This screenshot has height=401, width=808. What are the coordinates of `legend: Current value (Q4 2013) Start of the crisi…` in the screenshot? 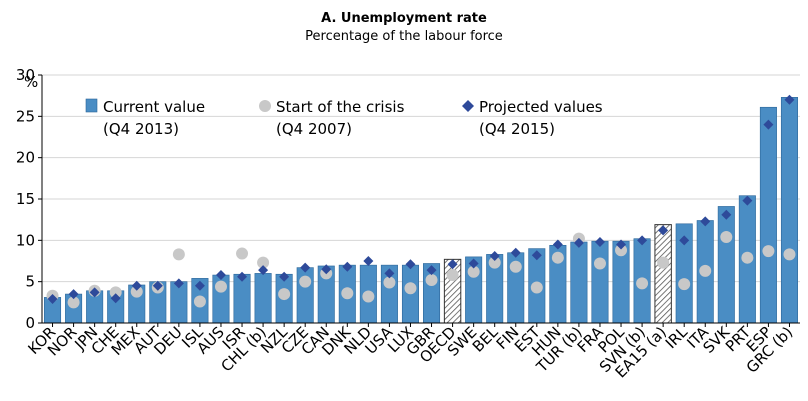 It's located at (344, 118).